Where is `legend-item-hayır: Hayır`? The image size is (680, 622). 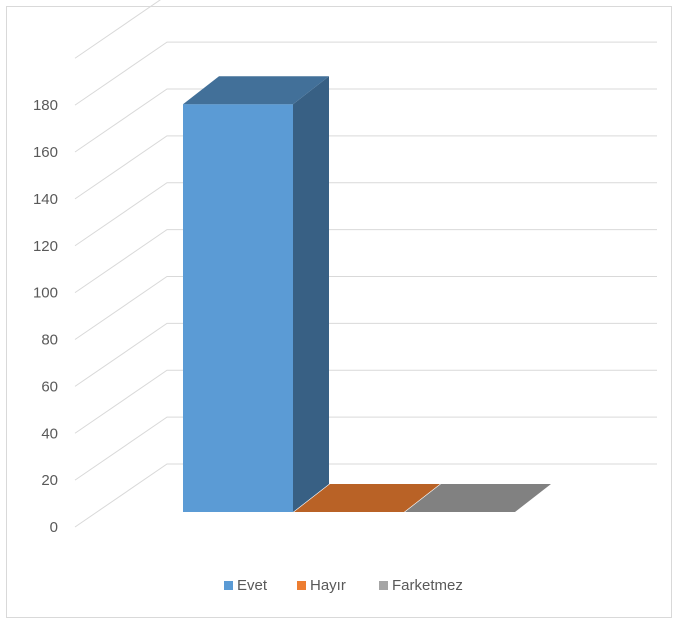 legend-item-hayır: Hayır is located at coordinates (321, 585).